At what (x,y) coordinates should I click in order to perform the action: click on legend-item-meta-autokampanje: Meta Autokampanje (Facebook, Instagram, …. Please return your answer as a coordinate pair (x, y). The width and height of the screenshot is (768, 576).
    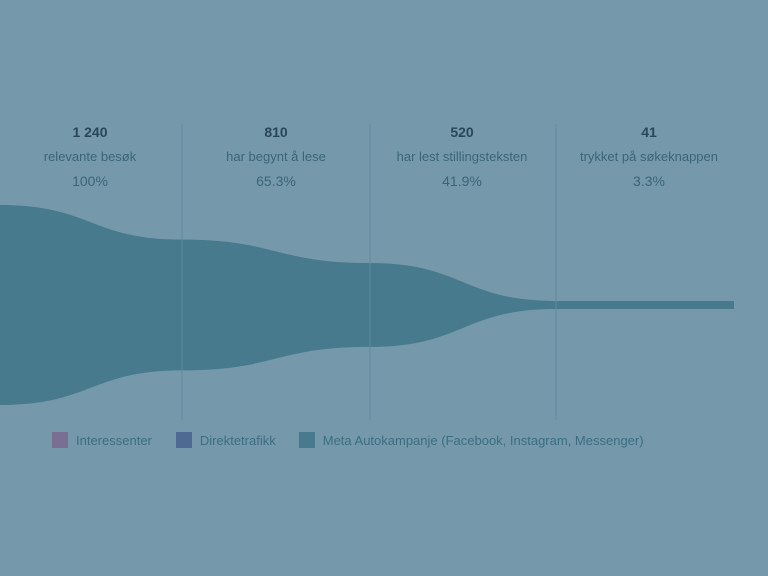
    Looking at the image, I should click on (471, 440).